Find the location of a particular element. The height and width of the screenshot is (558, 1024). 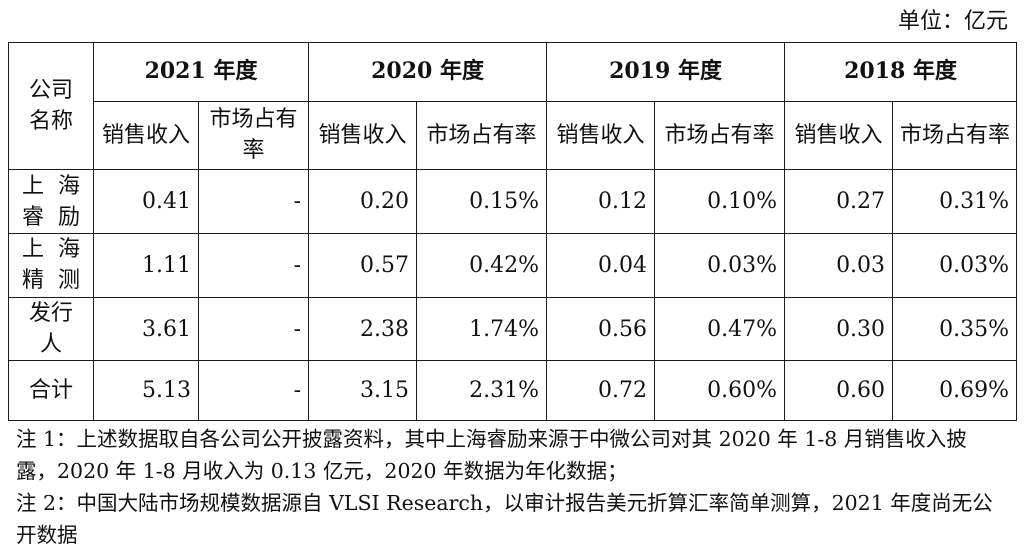

cell: 0.27 is located at coordinates (839, 201).